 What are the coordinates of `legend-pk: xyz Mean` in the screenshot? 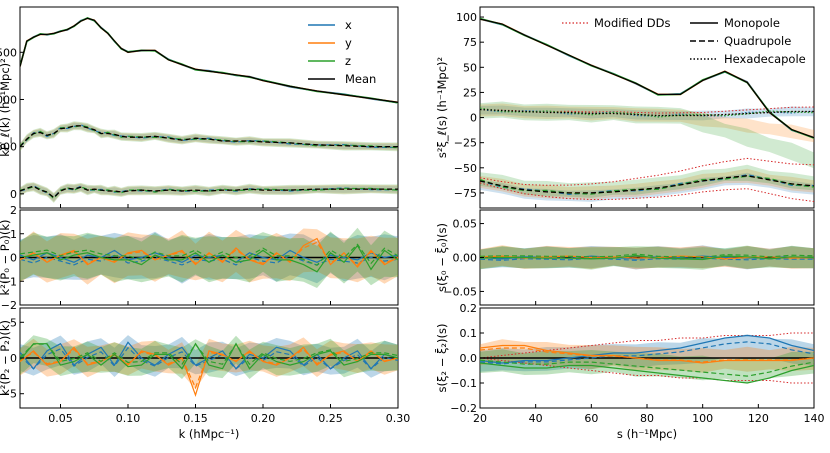 It's located at (342, 52).